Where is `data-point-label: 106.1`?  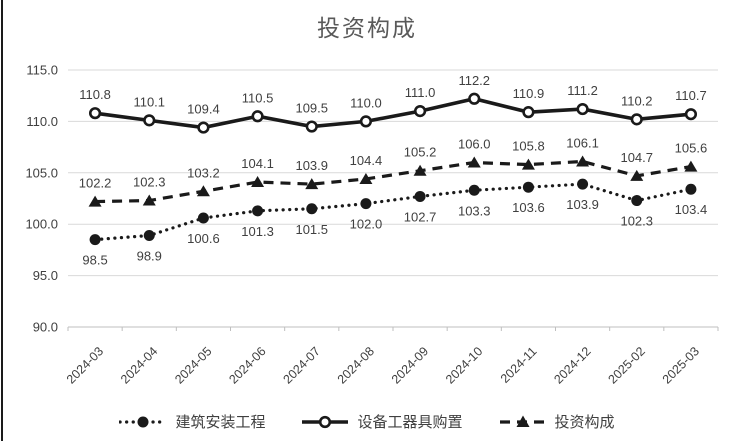 data-point-label: 106.1 is located at coordinates (582, 142).